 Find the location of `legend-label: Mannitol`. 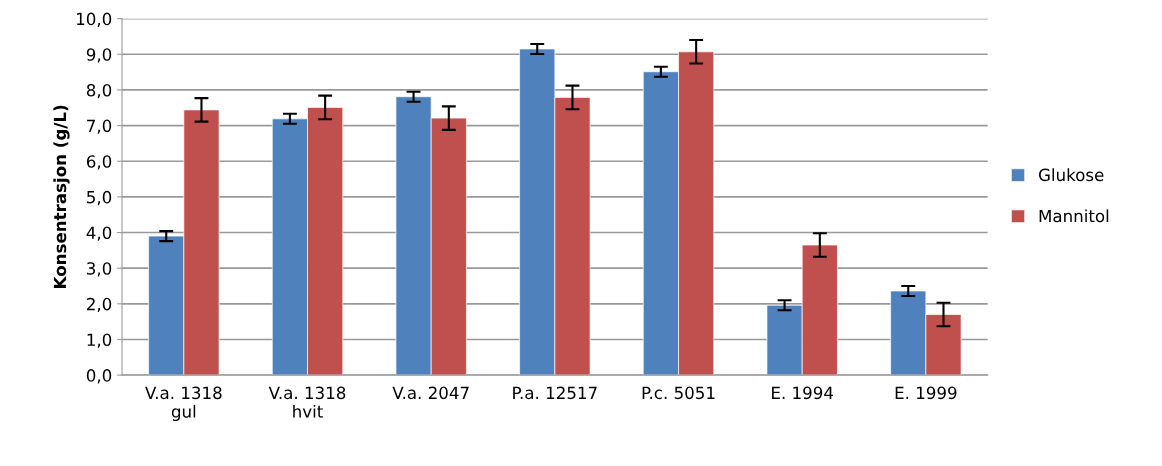

legend-label: Mannitol is located at coordinates (1074, 216).